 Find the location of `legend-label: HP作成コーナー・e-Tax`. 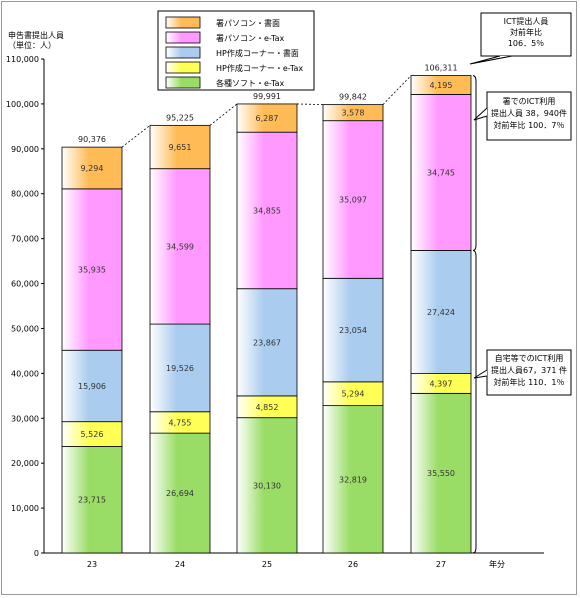

legend-label: HP作成コーナー・e-Tax is located at coordinates (259, 68).